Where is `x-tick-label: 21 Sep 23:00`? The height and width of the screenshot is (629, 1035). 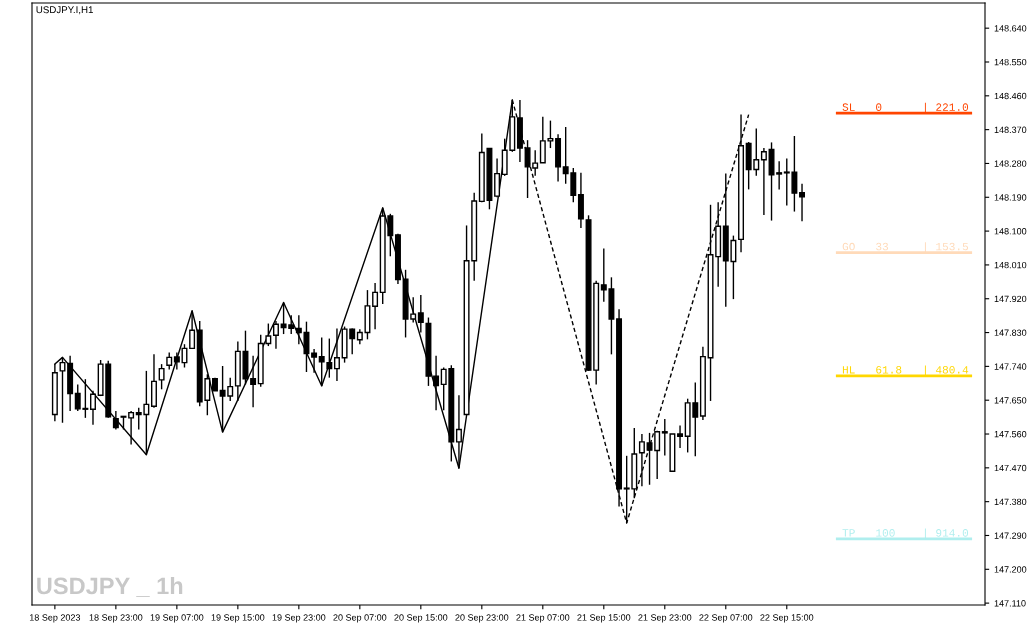 x-tick-label: 21 Sep 23:00 is located at coordinates (665, 618).